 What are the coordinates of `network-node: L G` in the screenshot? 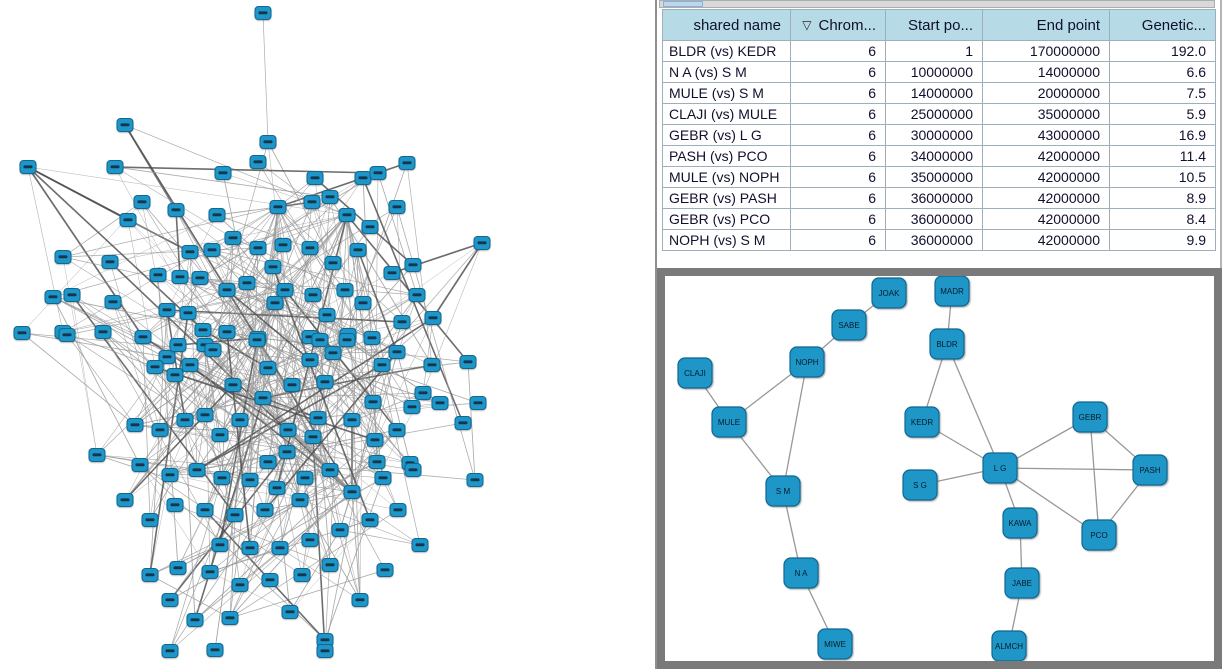 It's located at (1000, 468).